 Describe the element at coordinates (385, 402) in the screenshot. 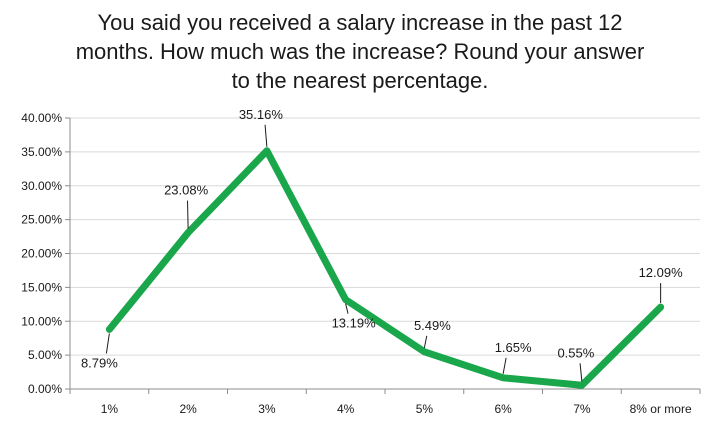

I see `x-axis-ticks: 1% 2% 3% 4% 5% 6% 7% 8% or more` at that location.